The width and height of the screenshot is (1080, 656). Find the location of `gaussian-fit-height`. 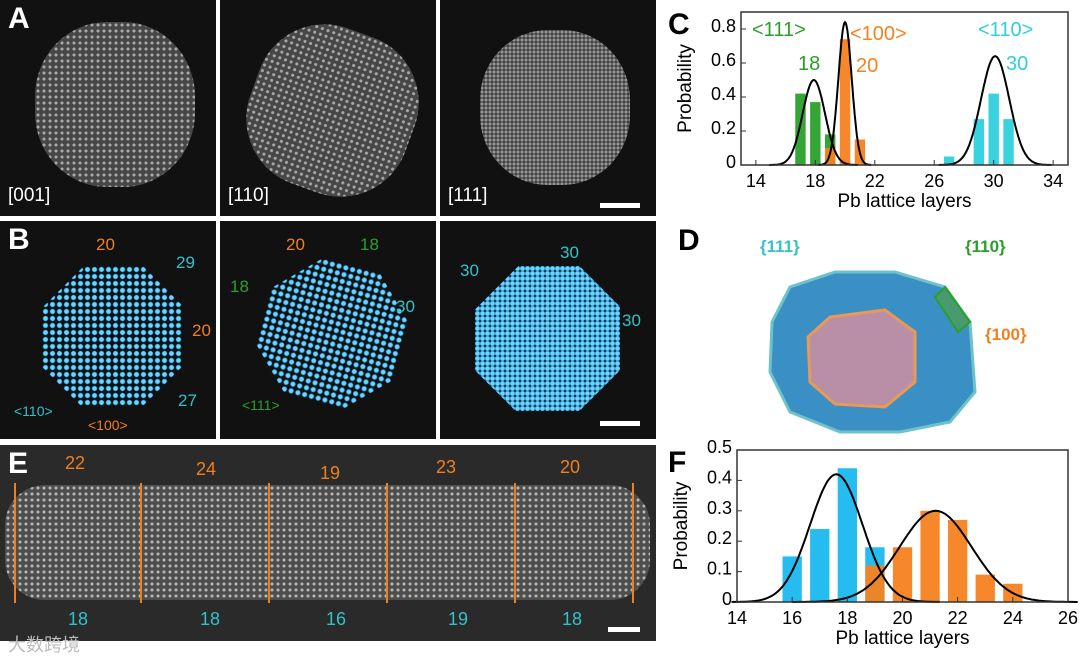

gaussian-fit-height is located at coordinates (835, 538).